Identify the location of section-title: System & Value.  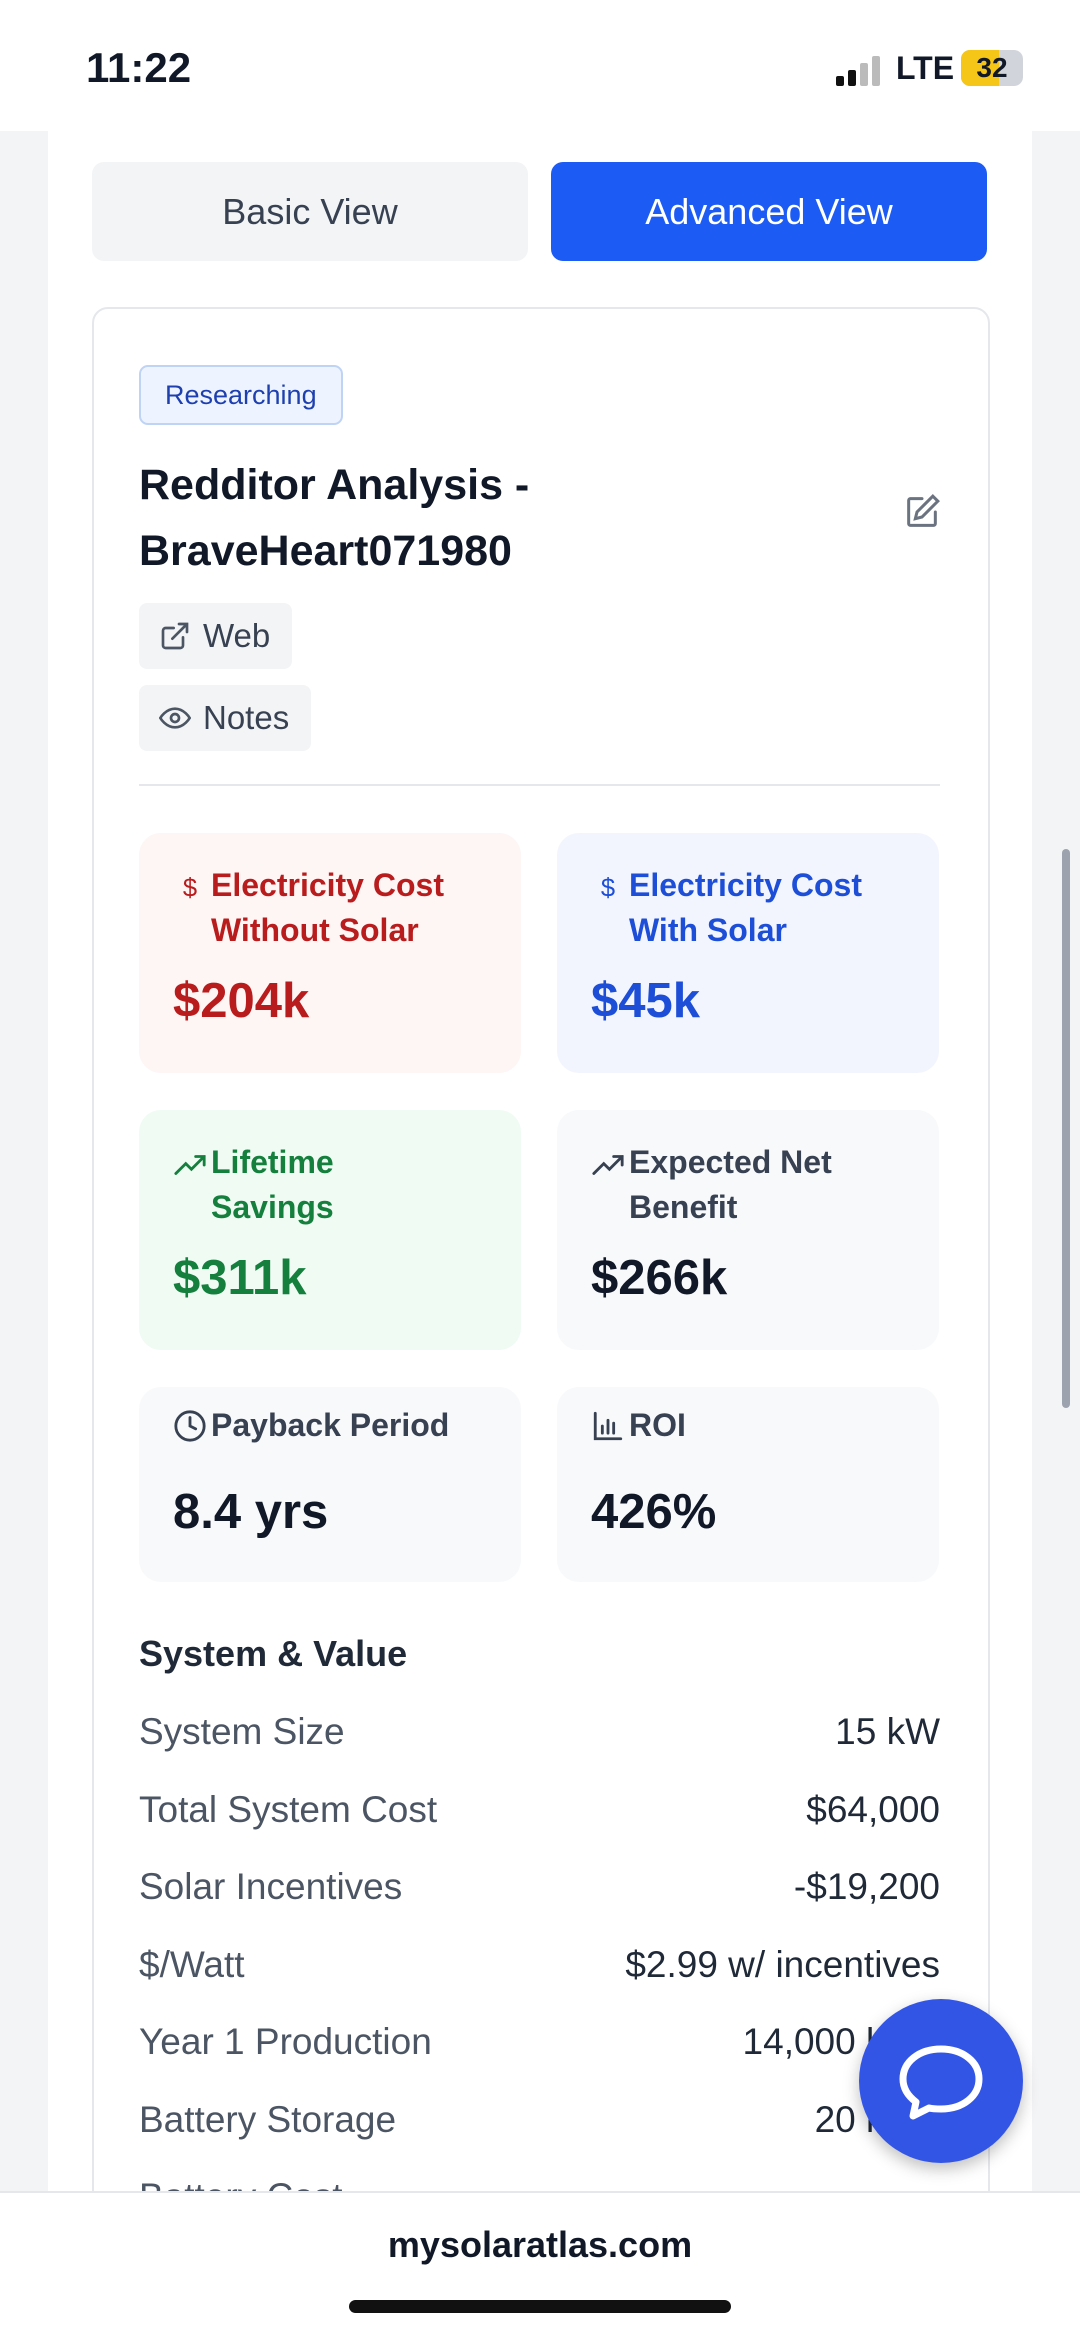
(273, 1653).